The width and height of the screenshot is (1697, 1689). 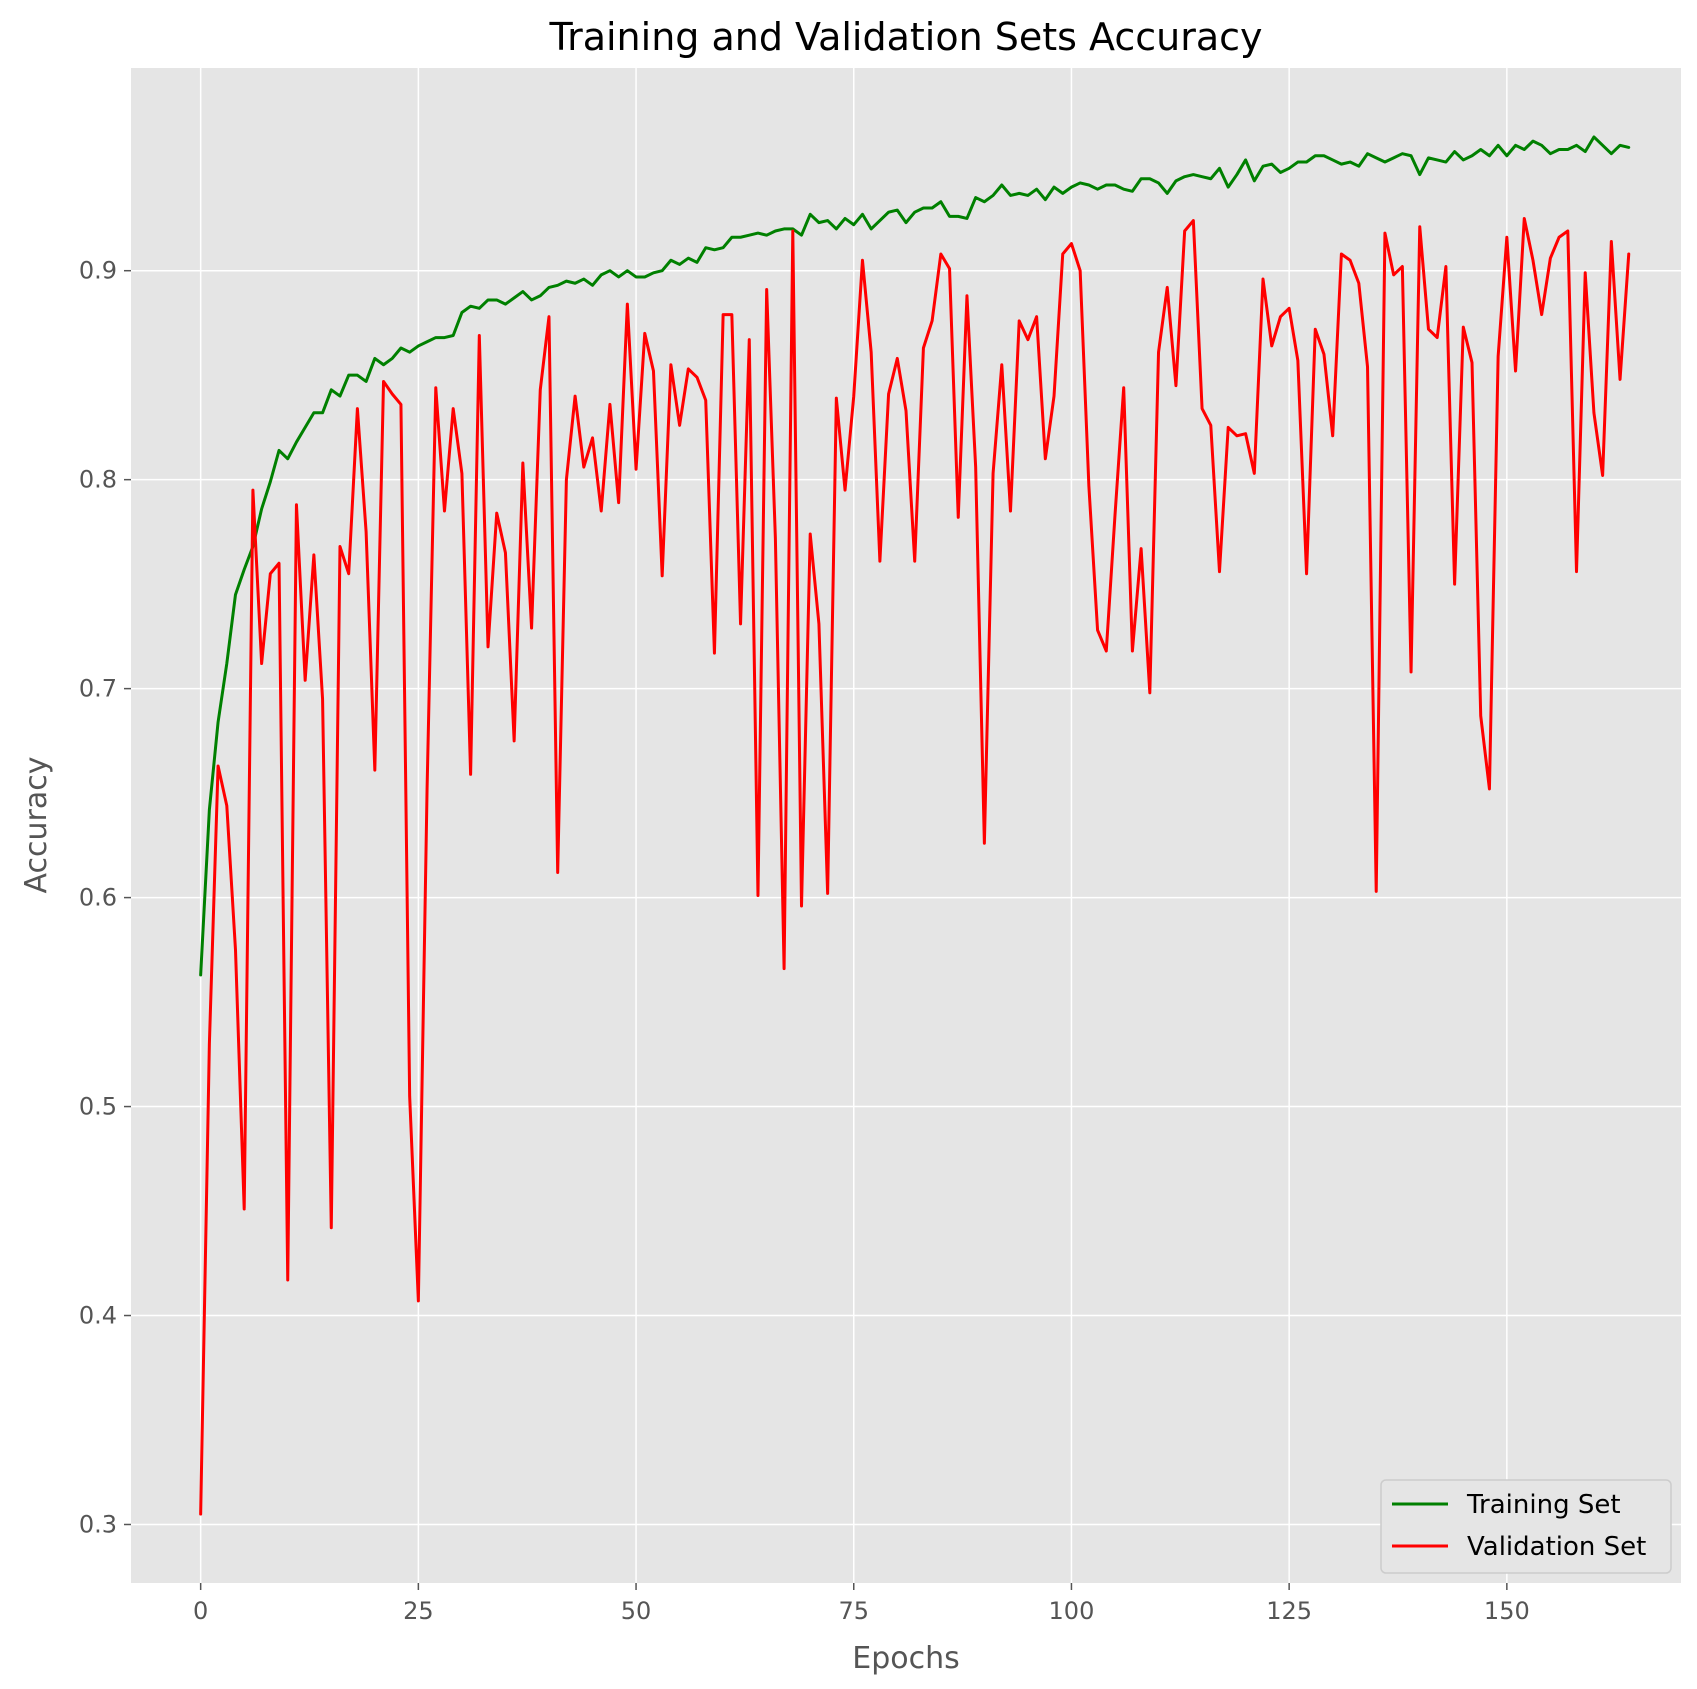 What do you see at coordinates (98, 480) in the screenshot?
I see `y-tick-label: 0.8` at bounding box center [98, 480].